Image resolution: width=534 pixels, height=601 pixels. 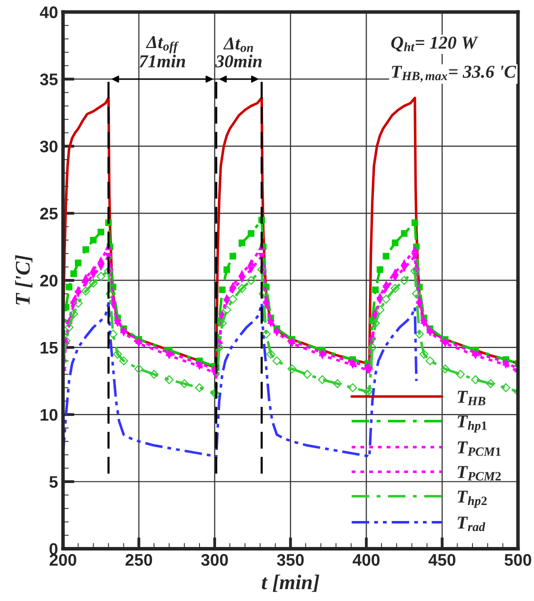 What do you see at coordinates (472, 499) in the screenshot?
I see `legend-label: T$_{hp2}$` at bounding box center [472, 499].